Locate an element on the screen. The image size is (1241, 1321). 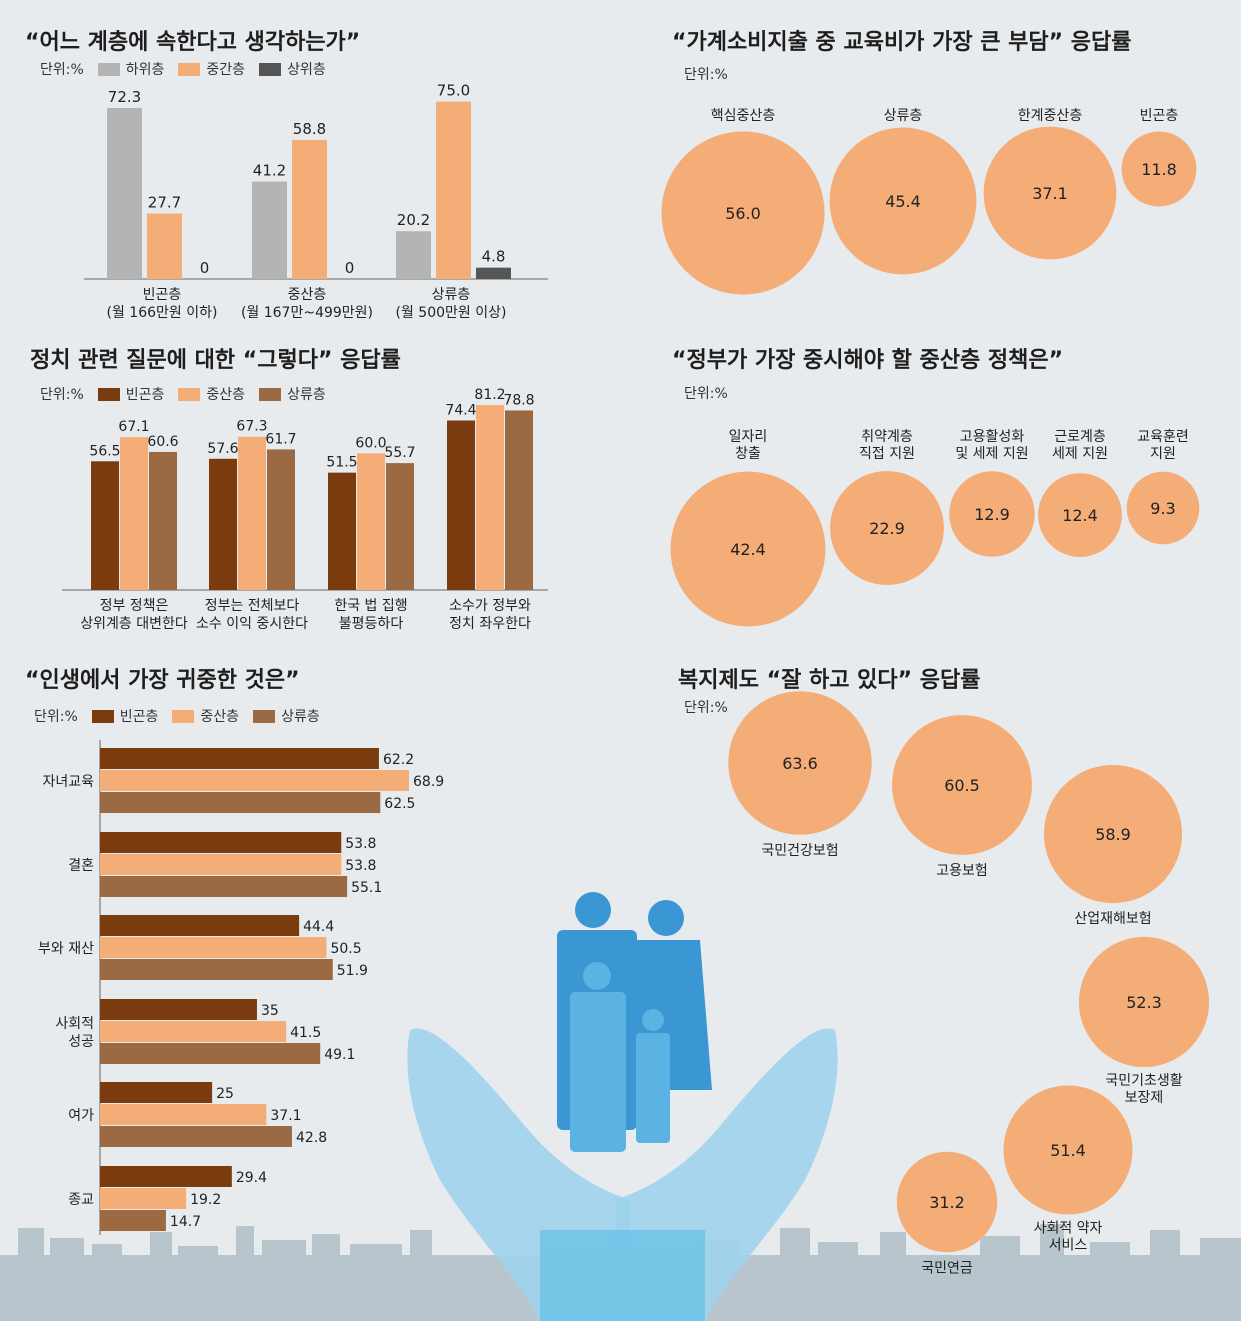
data-label: 14.7 is located at coordinates (185, 1222).